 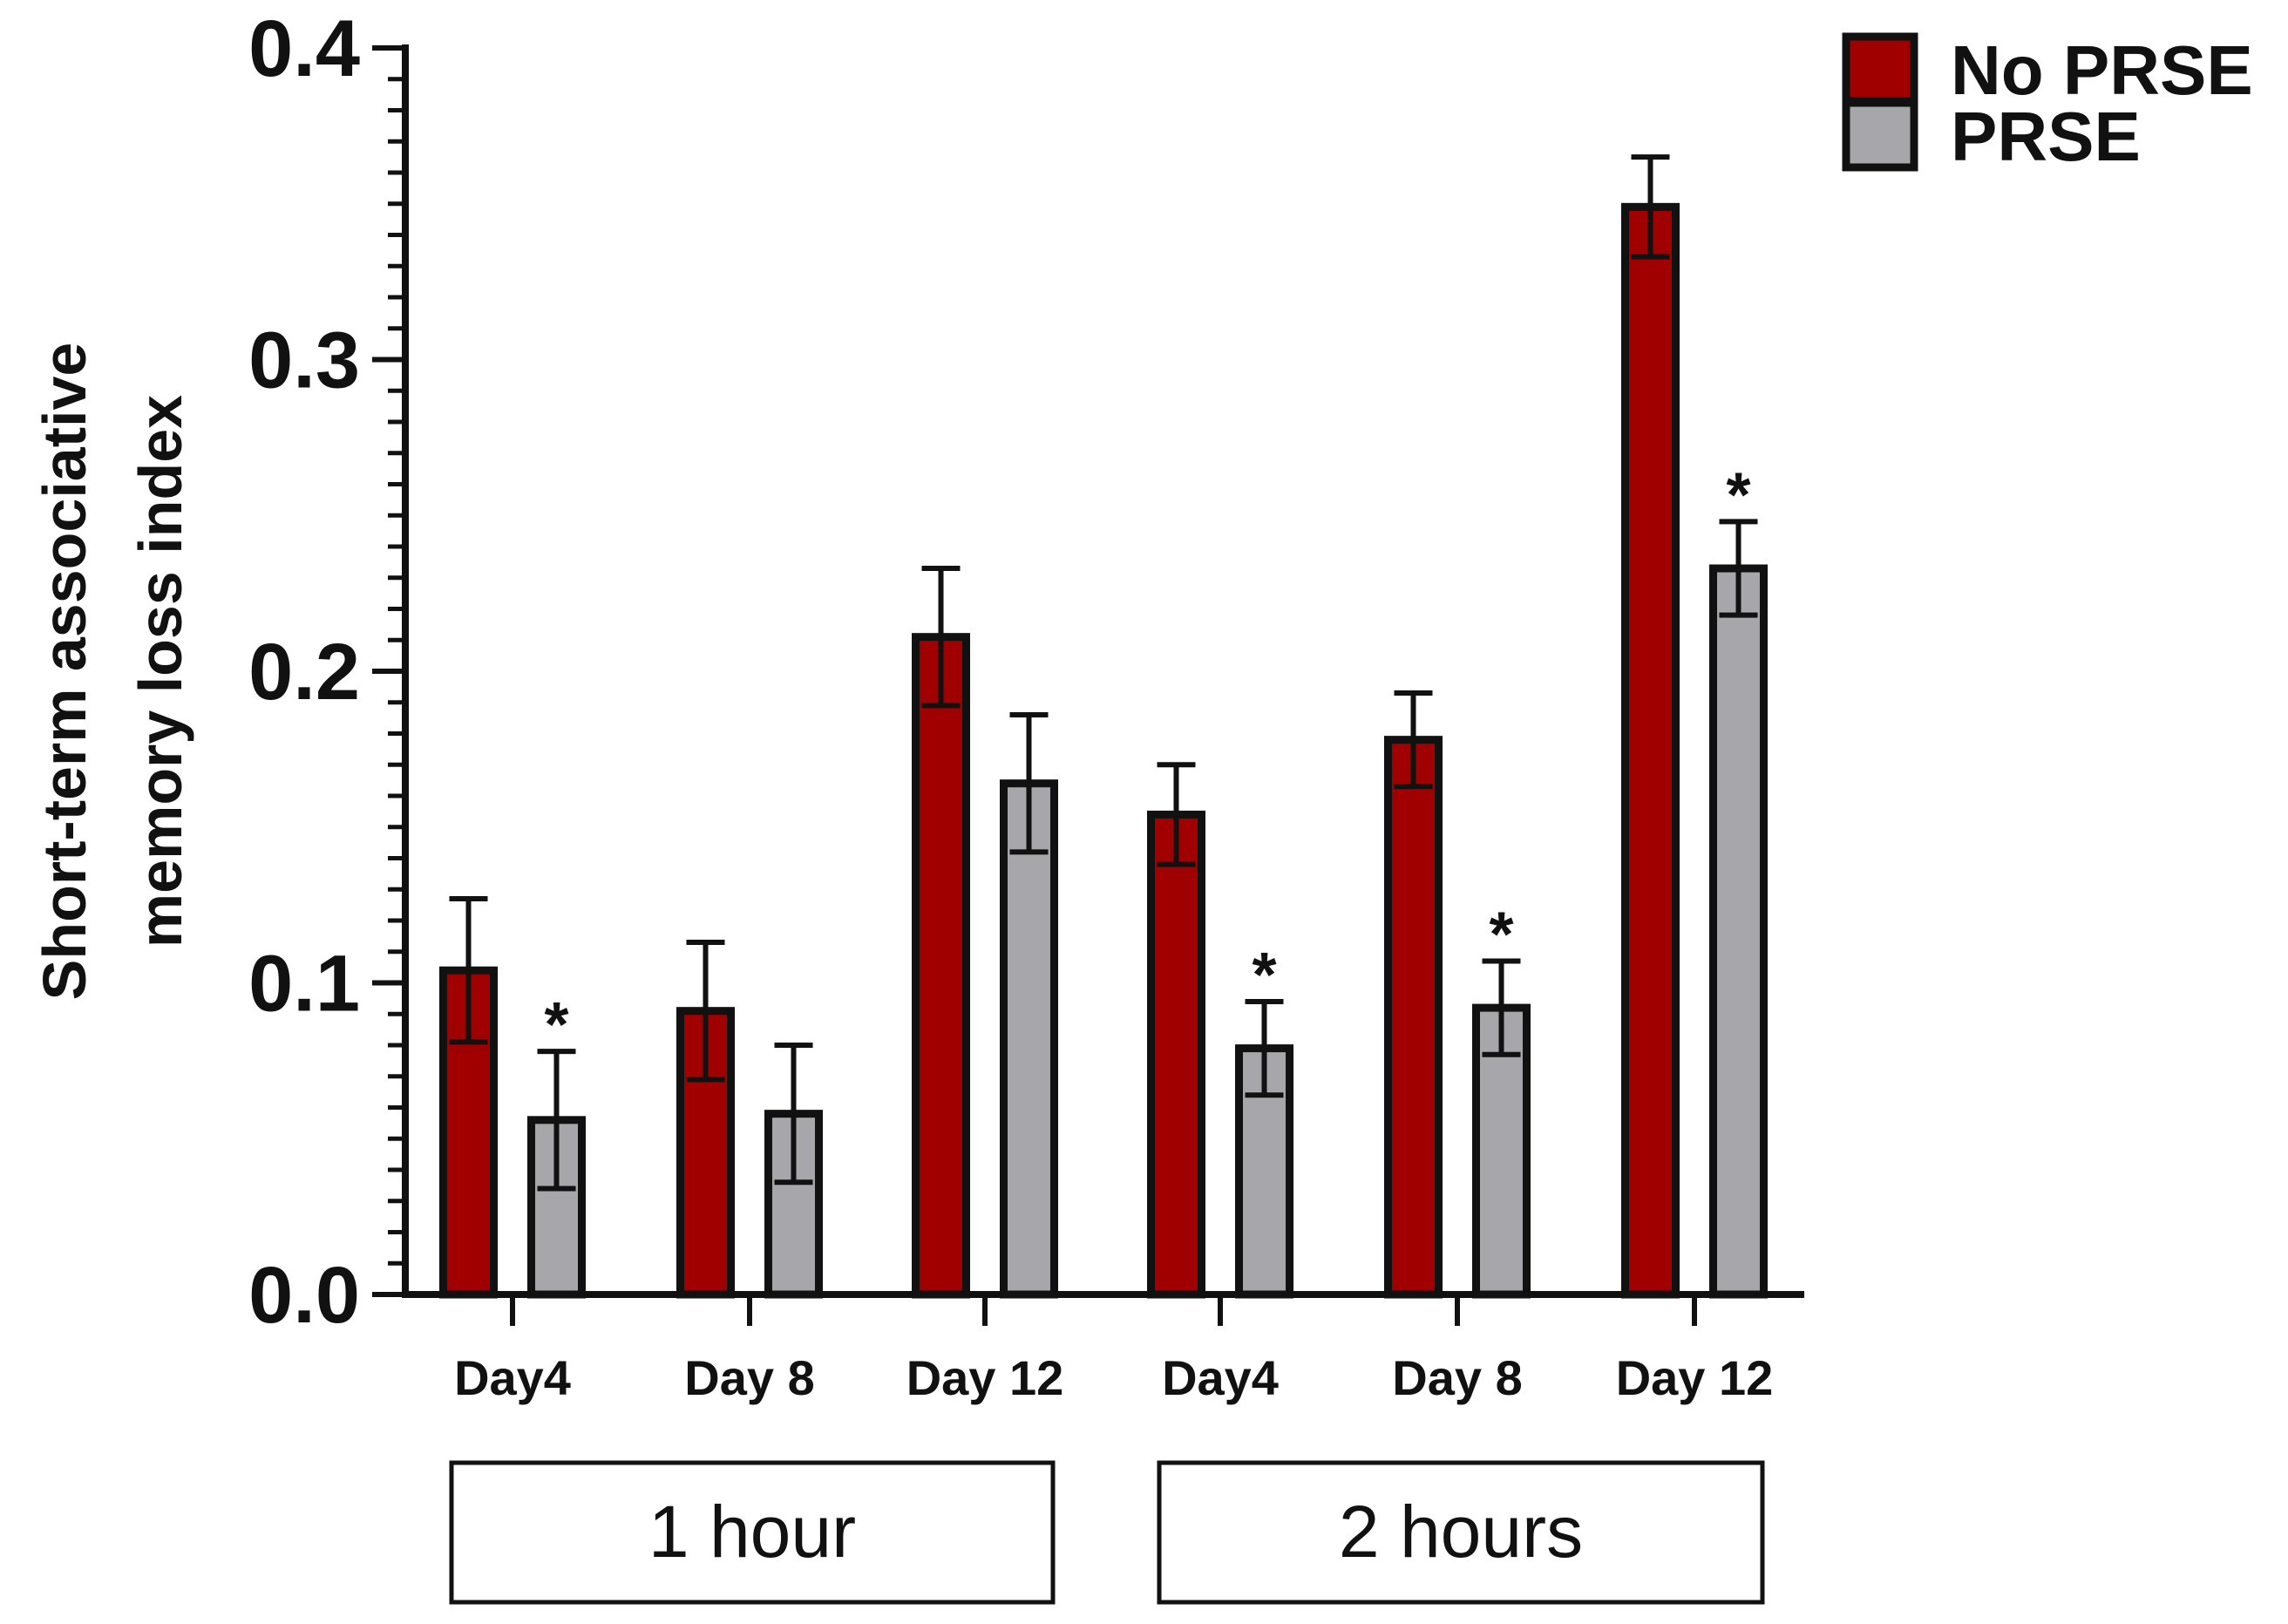 I want to click on y-axis: 0.0 0.1 0.2 0.3 0.4, so click(x=328, y=672).